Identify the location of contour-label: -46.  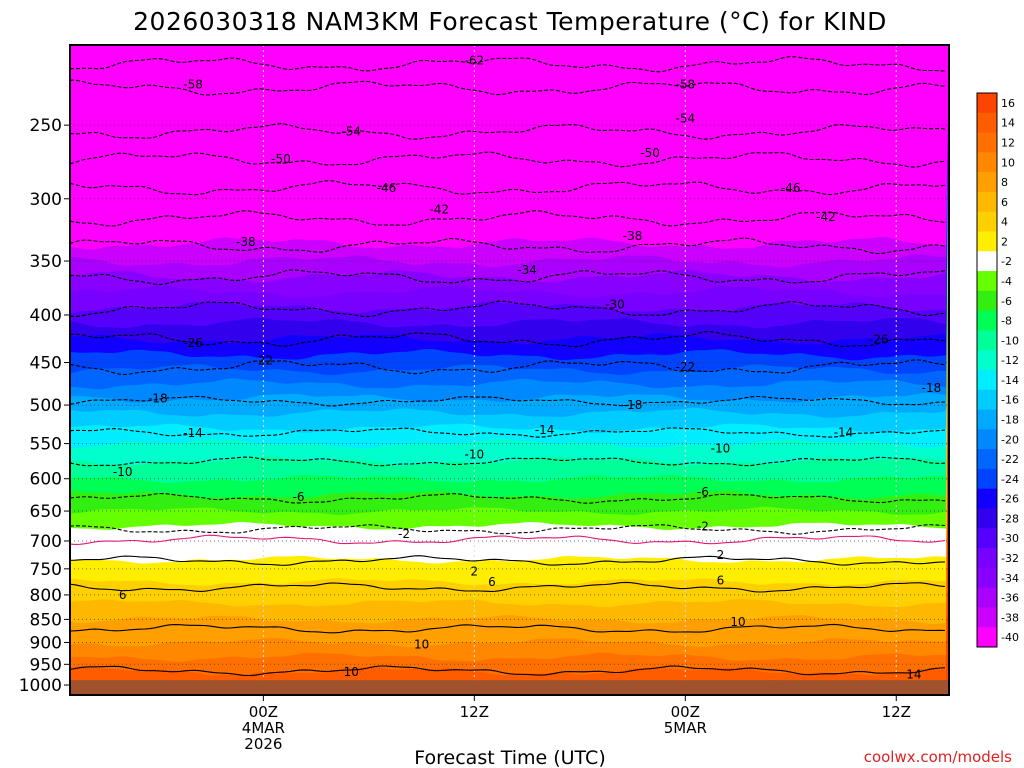
(387, 188).